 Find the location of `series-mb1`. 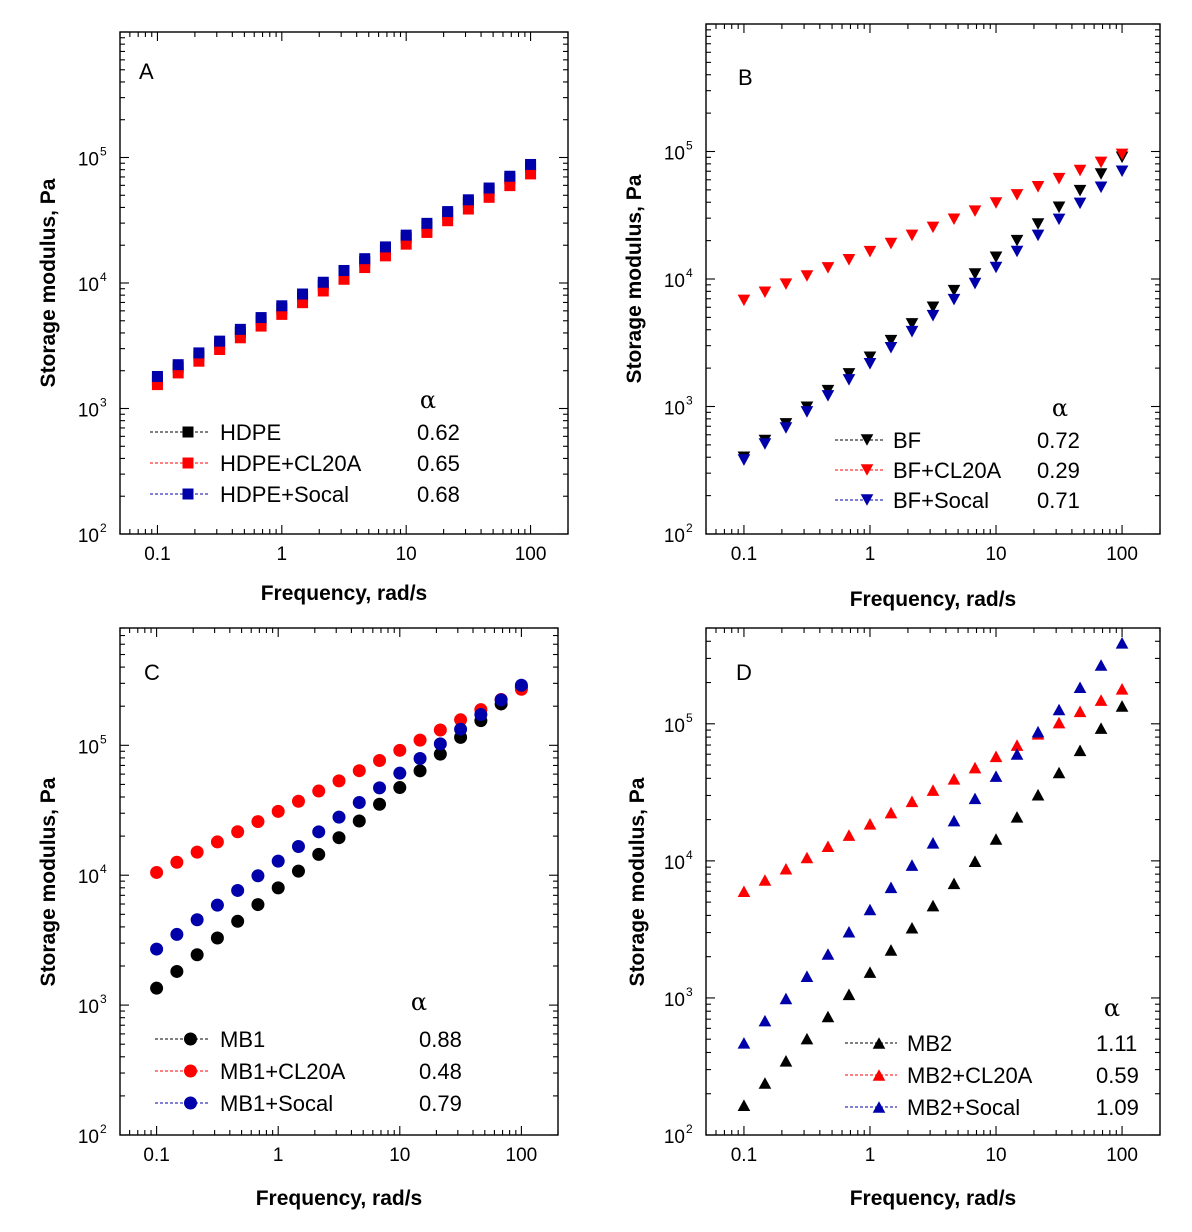

series-mb1 is located at coordinates (339, 837).